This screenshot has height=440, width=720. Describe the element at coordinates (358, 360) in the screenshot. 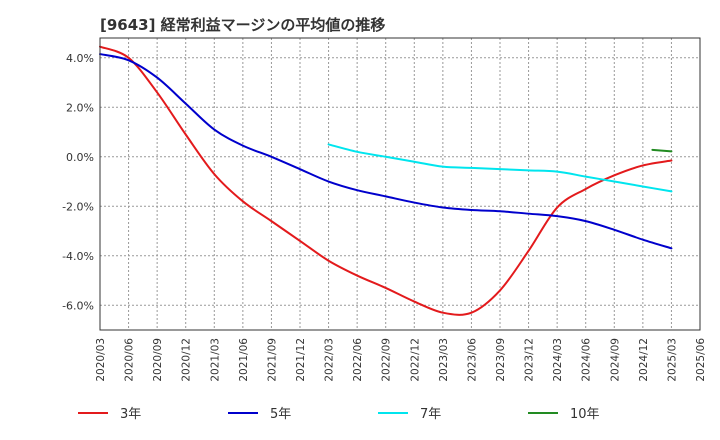

I see `x-tick-label: 2022/06` at that location.